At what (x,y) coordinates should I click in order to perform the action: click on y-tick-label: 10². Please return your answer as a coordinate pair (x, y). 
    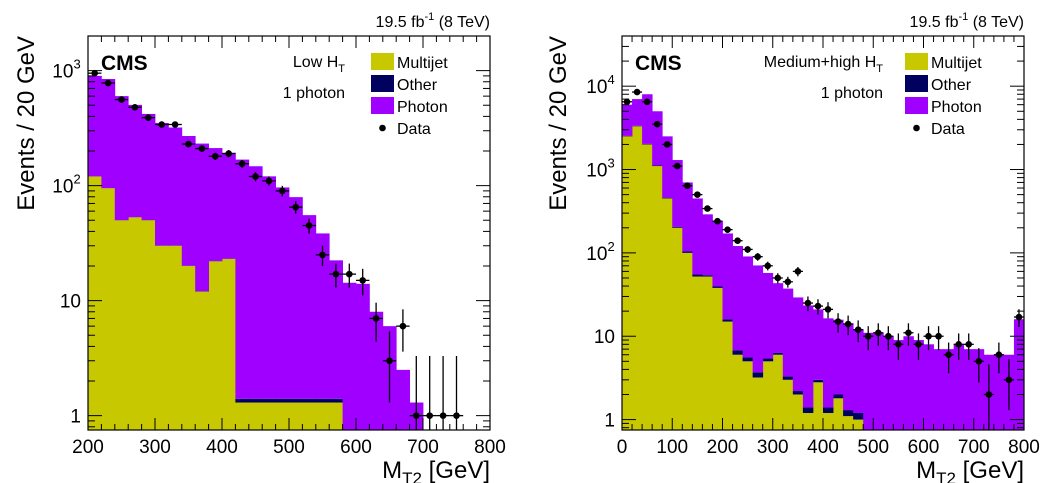
    Looking at the image, I should click on (66, 185).